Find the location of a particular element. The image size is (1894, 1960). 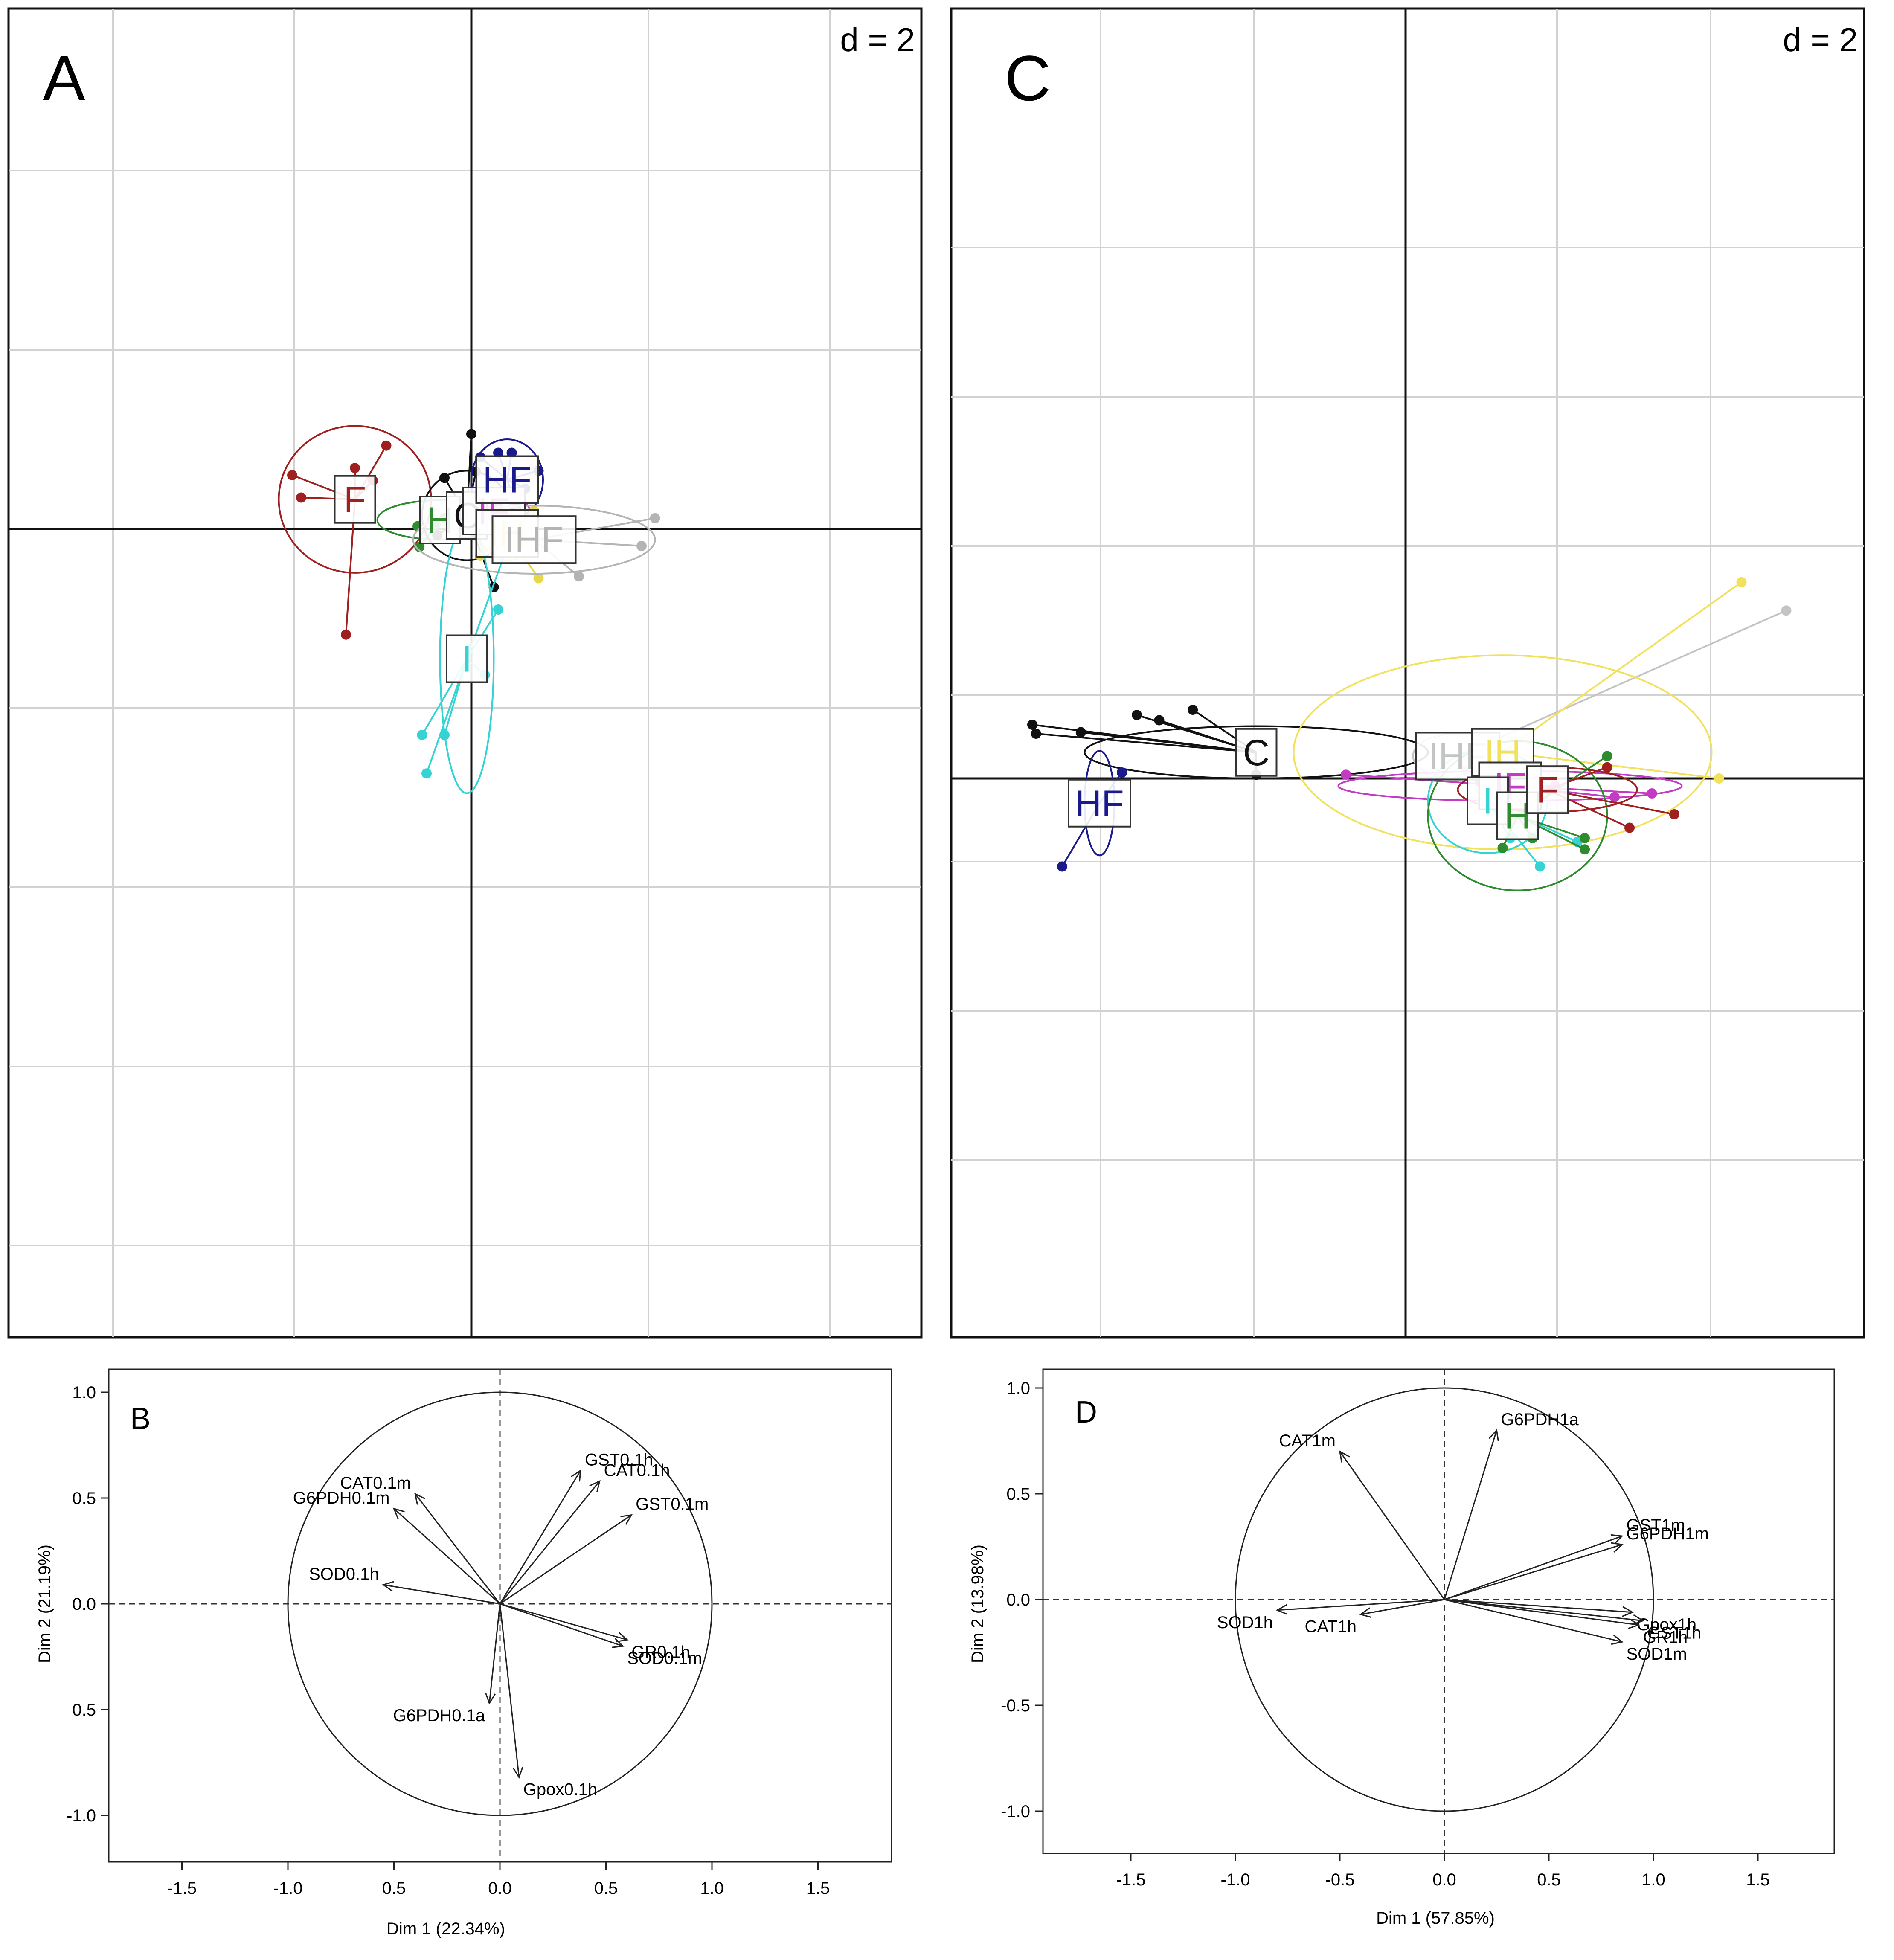

variable-label-gst0-1m: GST0.1m is located at coordinates (672, 1504).